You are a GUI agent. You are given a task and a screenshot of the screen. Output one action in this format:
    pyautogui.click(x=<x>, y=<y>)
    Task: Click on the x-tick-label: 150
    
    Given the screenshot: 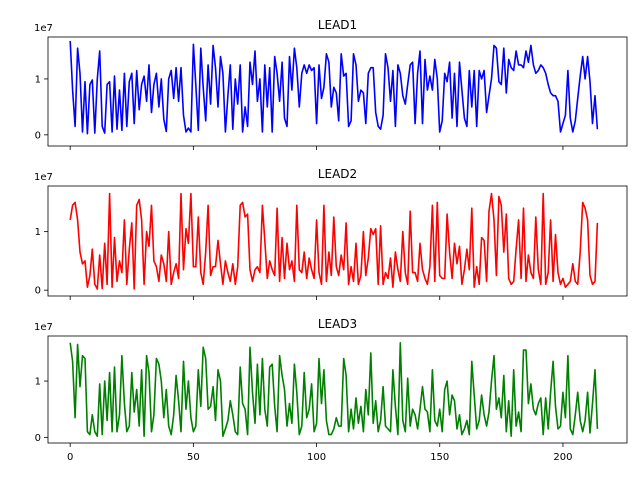 What is the action you would take?
    pyautogui.click(x=439, y=457)
    